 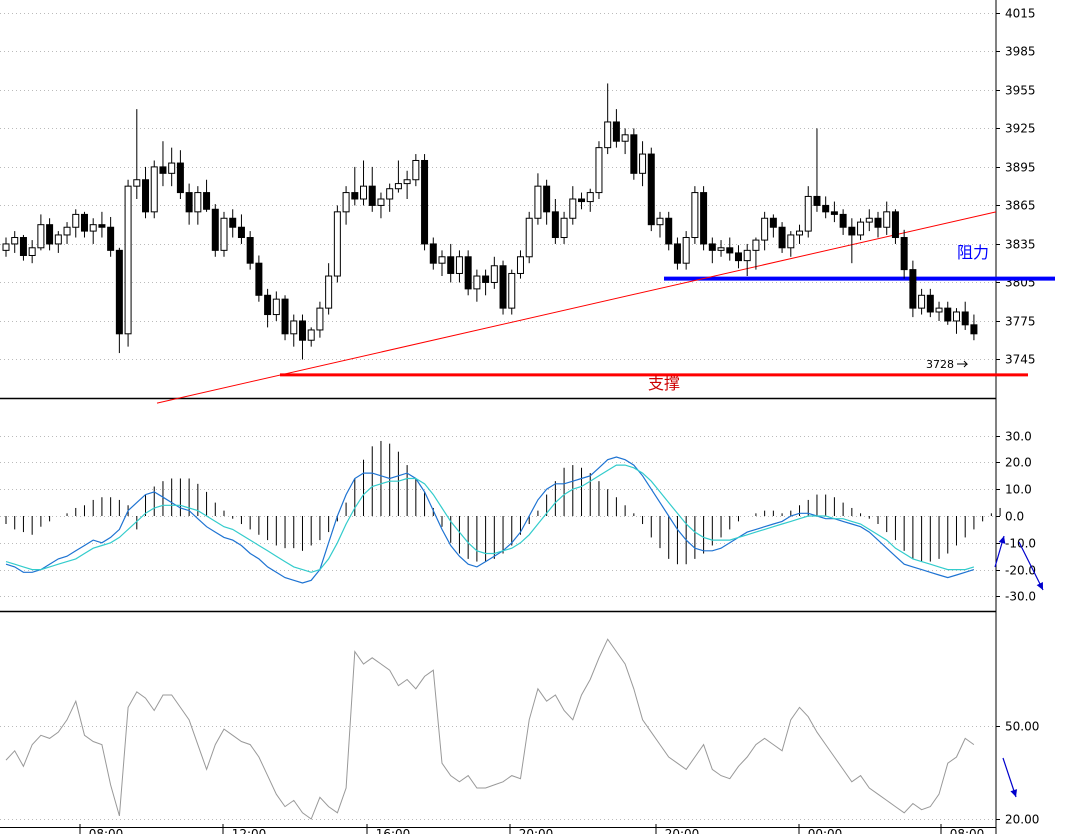 I want to click on macd-down-arrow-head, so click(x=1039, y=586).